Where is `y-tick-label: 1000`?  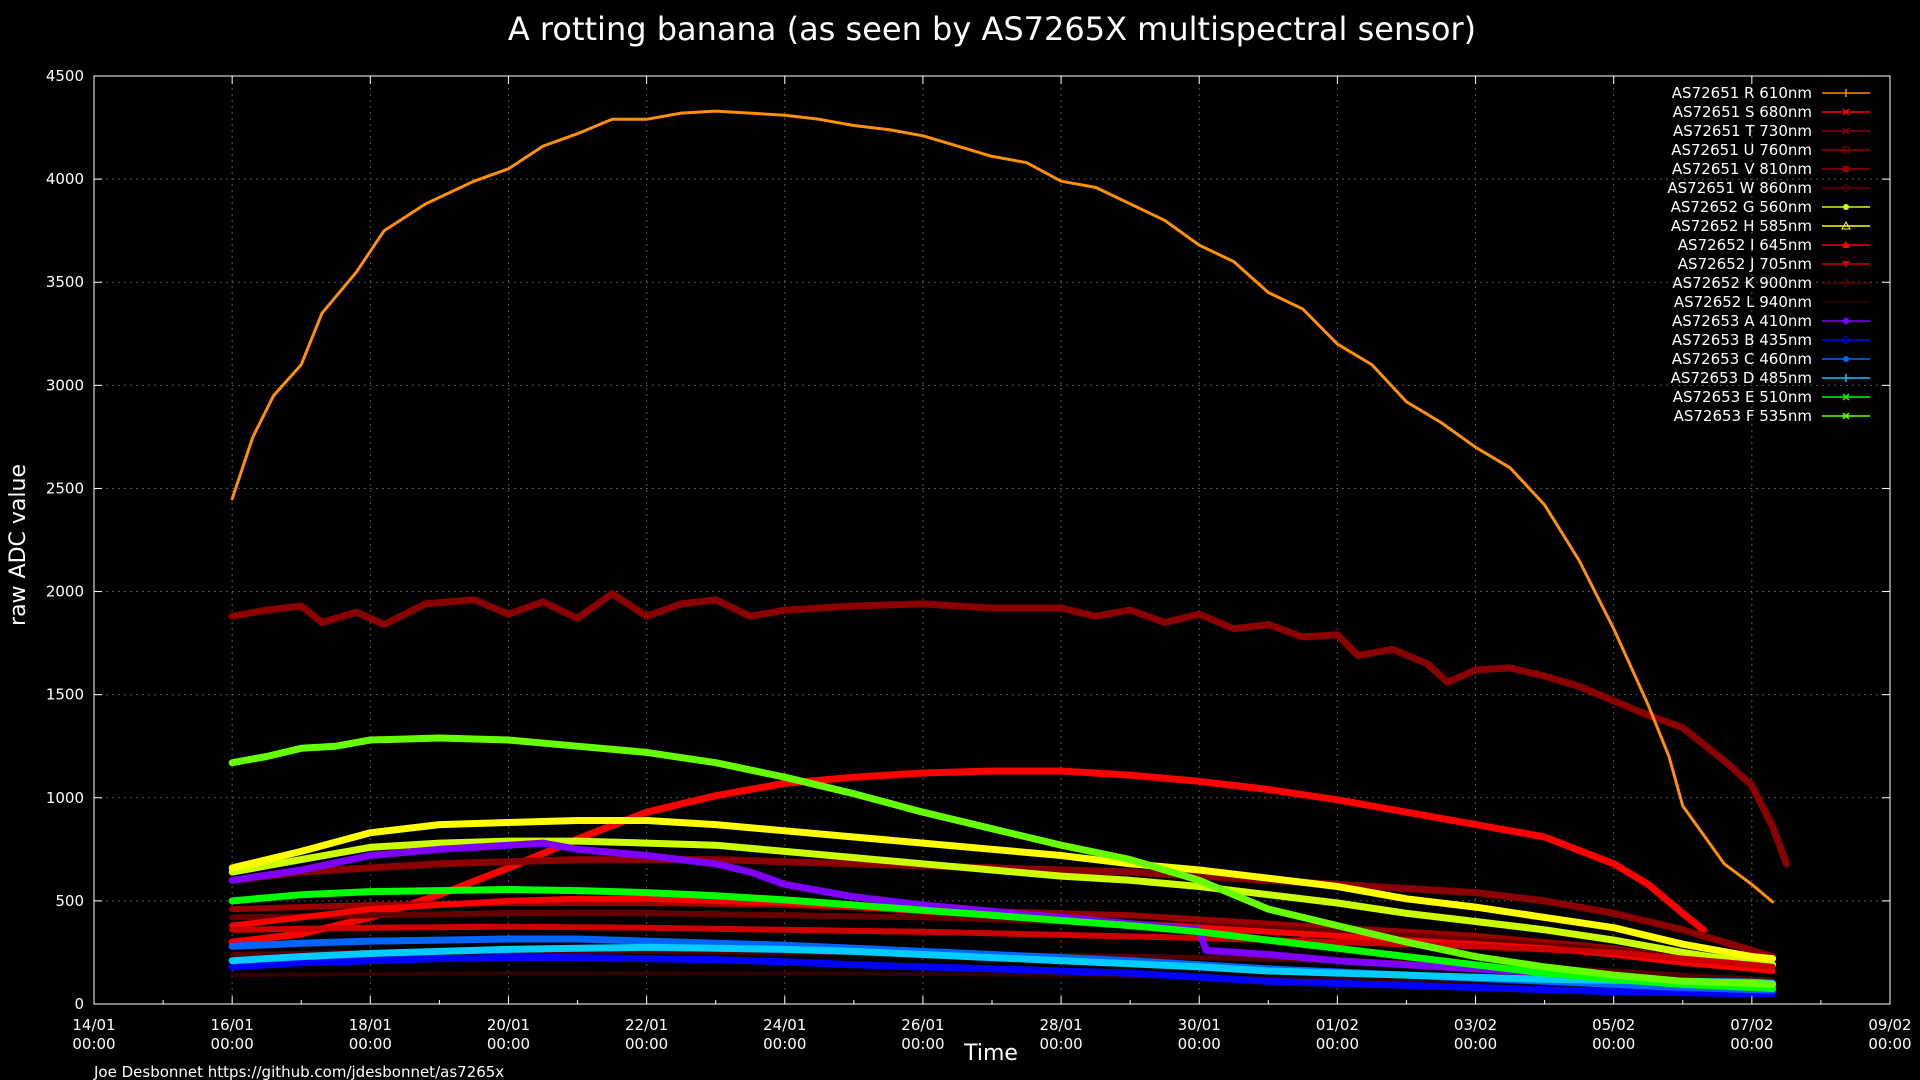 y-tick-label: 1000 is located at coordinates (65, 798).